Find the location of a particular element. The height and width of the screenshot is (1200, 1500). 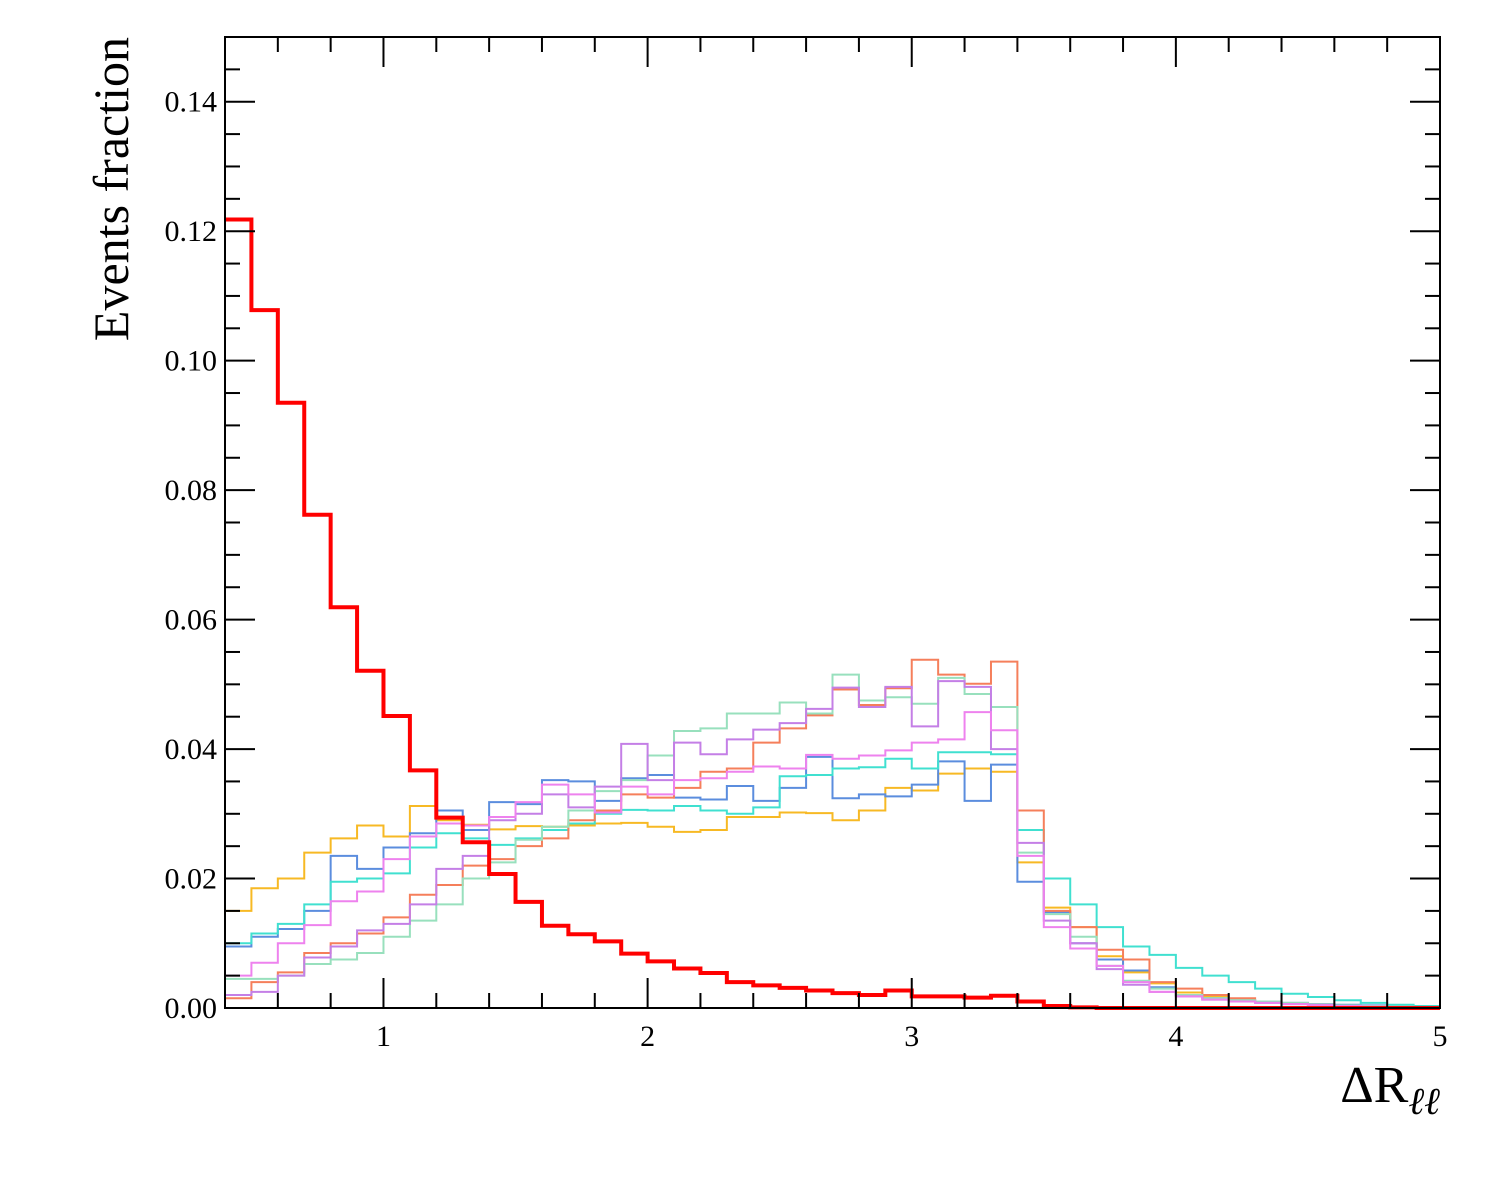

y-tick-label: 0.08 is located at coordinates (191, 490).